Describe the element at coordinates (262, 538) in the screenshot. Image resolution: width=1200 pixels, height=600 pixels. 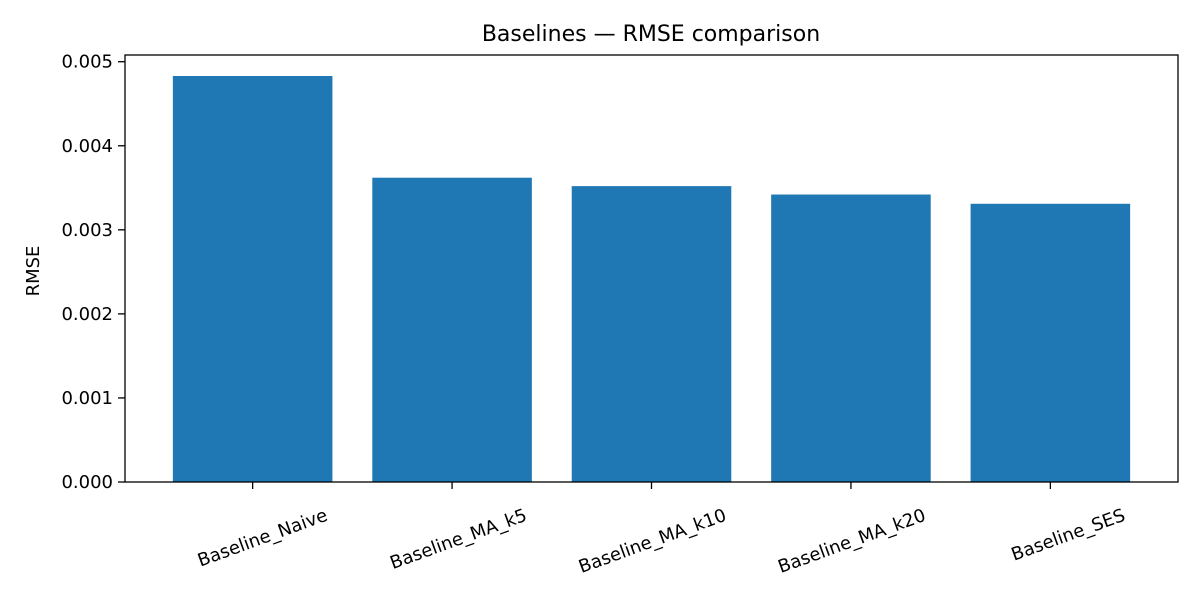
I see `x-tick-label: Baseline_Naive` at that location.